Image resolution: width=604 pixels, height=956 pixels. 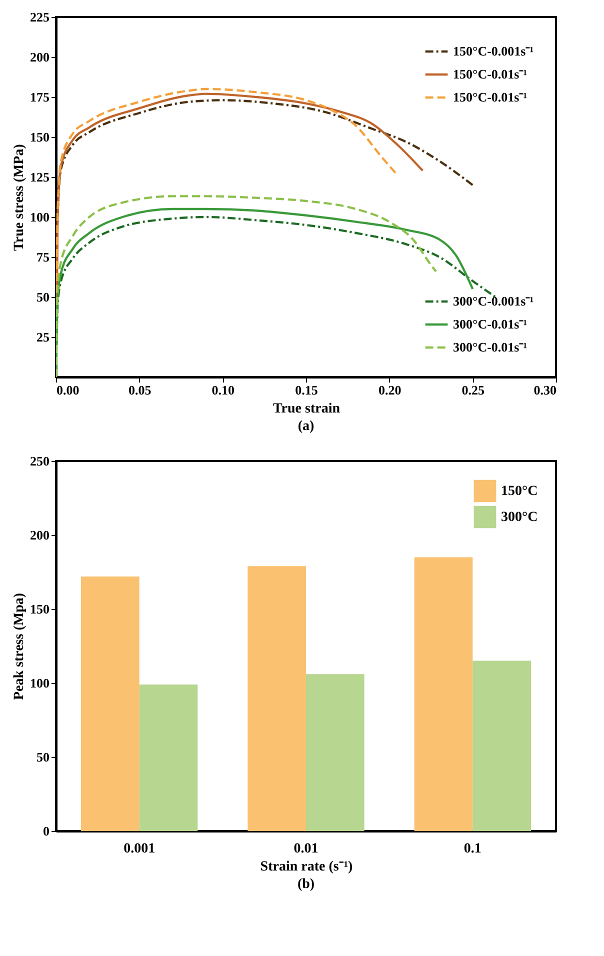 I want to click on x-tick-label: 0.00, so click(x=68, y=390).